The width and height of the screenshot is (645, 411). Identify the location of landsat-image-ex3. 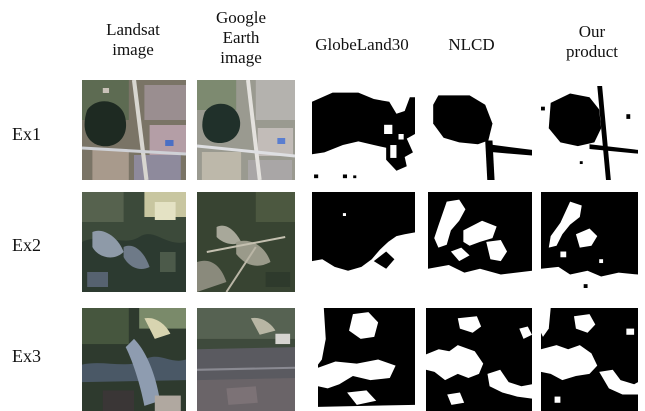
(134, 359).